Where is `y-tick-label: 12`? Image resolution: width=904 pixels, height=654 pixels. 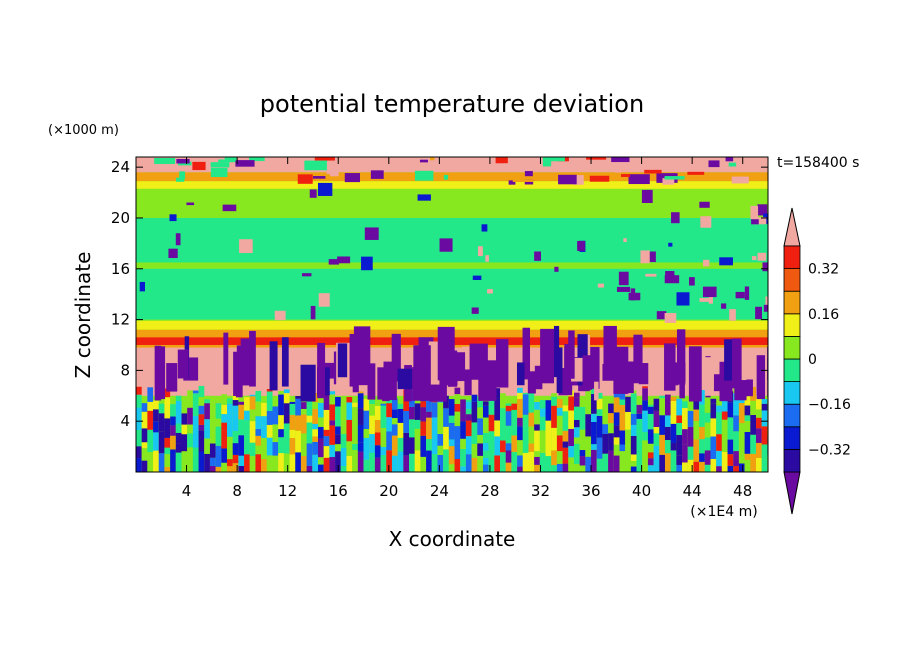
y-tick-label: 12 is located at coordinates (120, 320).